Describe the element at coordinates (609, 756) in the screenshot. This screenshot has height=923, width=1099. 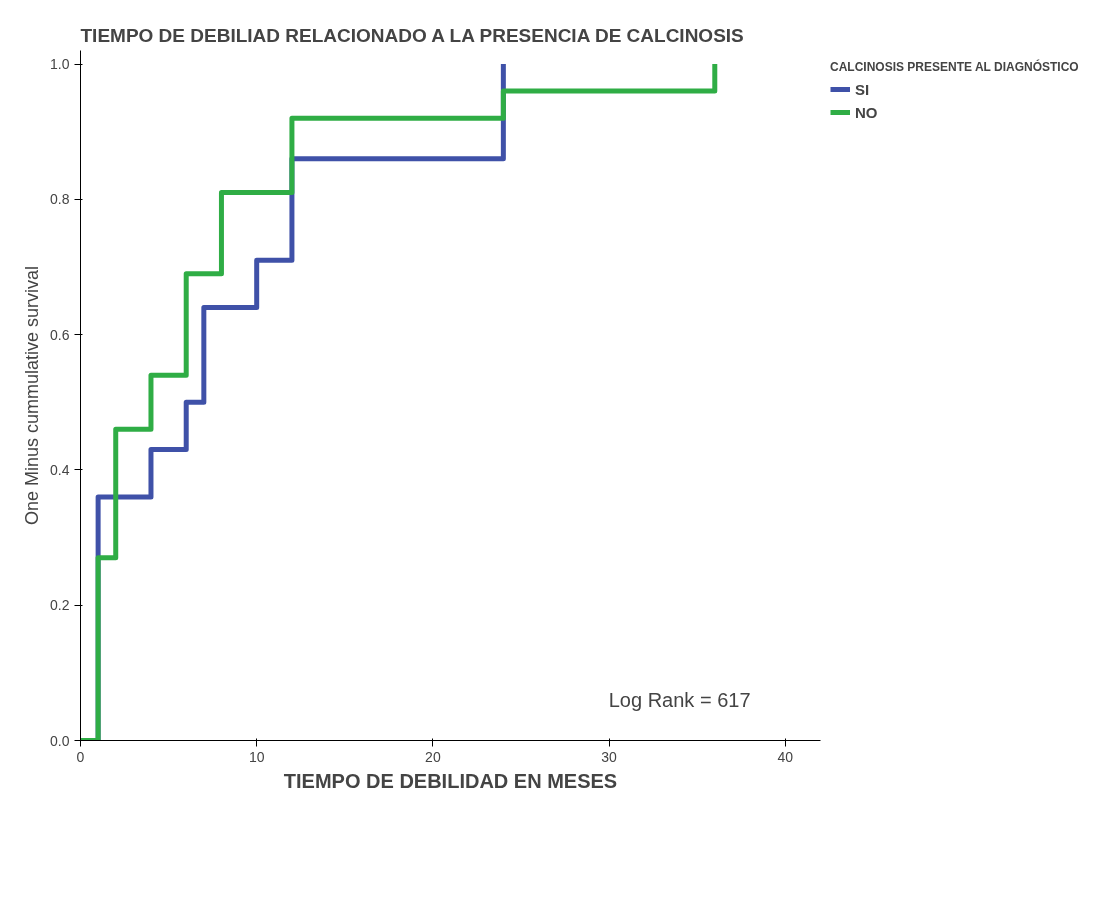
I see `x-tick-label: 30` at that location.